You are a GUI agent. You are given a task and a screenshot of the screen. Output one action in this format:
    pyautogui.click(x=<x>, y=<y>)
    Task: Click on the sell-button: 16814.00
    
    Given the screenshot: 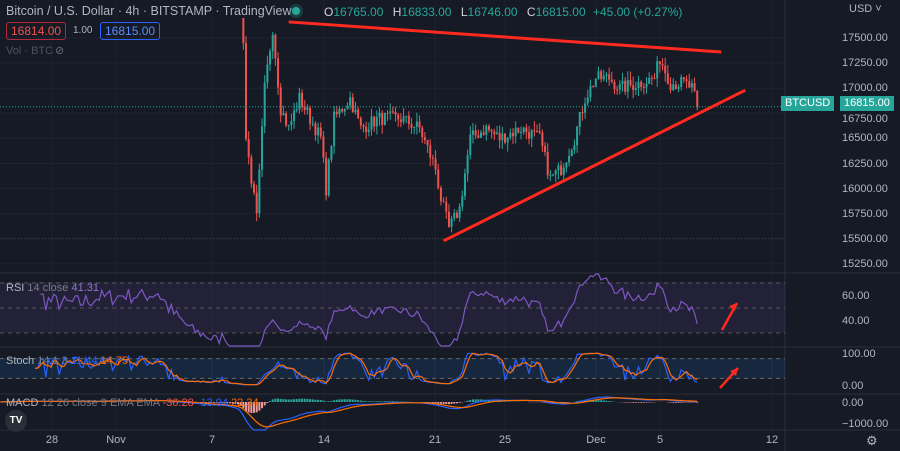 What is the action you would take?
    pyautogui.click(x=36, y=31)
    